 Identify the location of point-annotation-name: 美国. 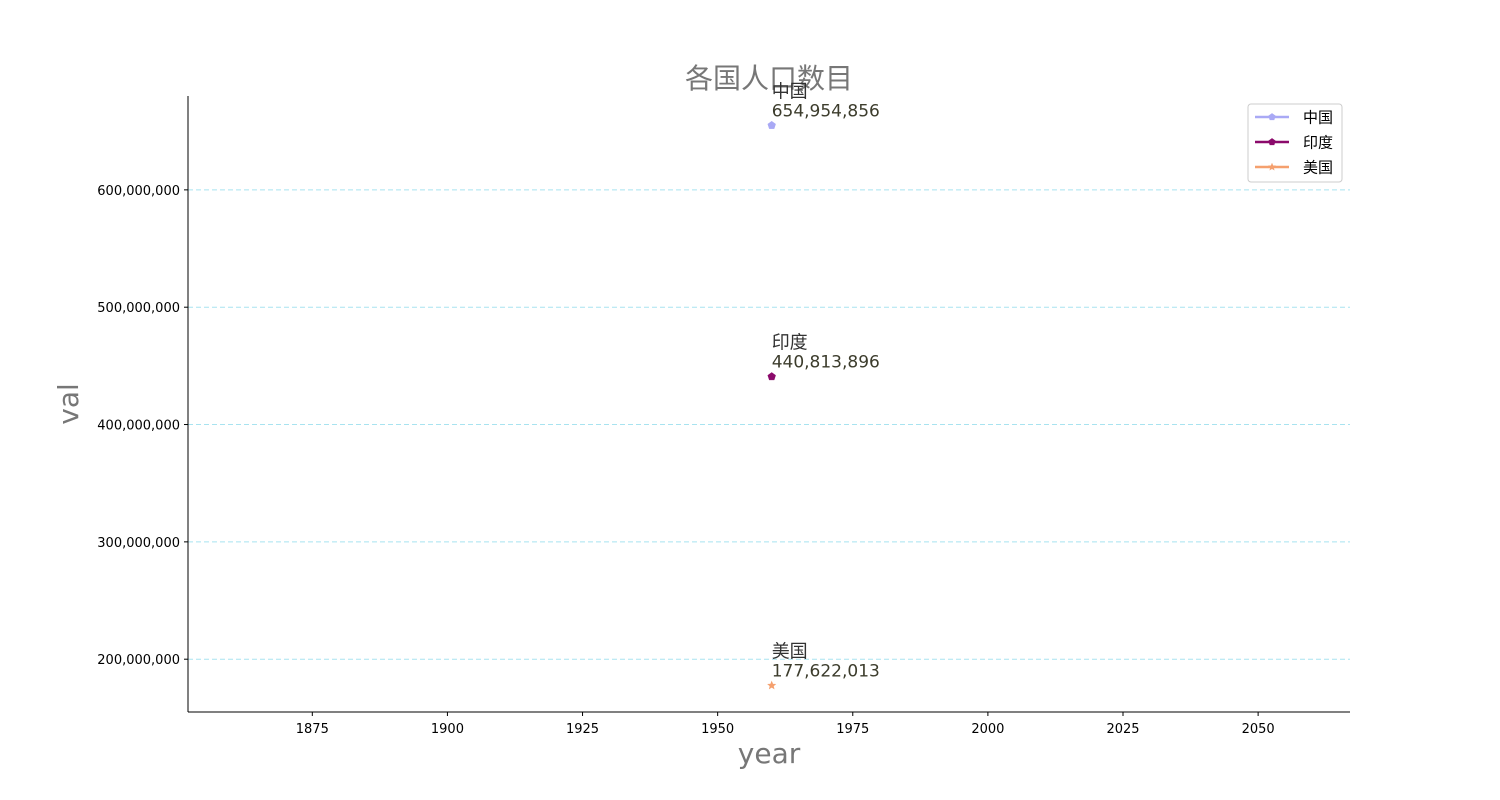
(790, 651).